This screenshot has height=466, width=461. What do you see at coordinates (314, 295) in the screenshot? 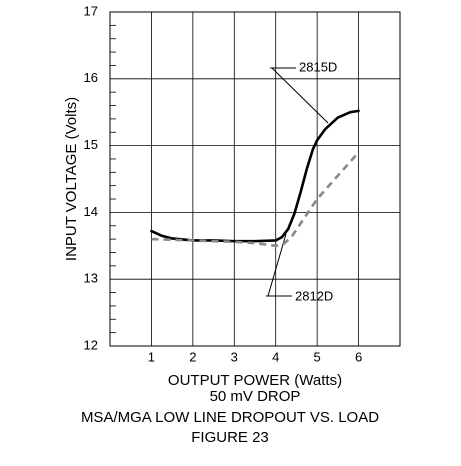
I see `series-label: 2812D` at bounding box center [314, 295].